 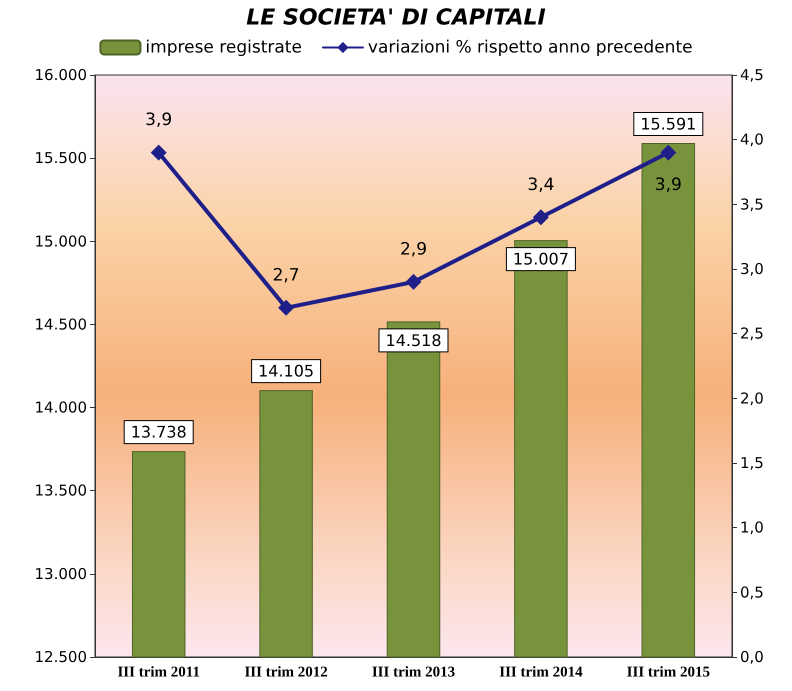 I want to click on y-tick-label: 12.500, so click(x=60, y=657).